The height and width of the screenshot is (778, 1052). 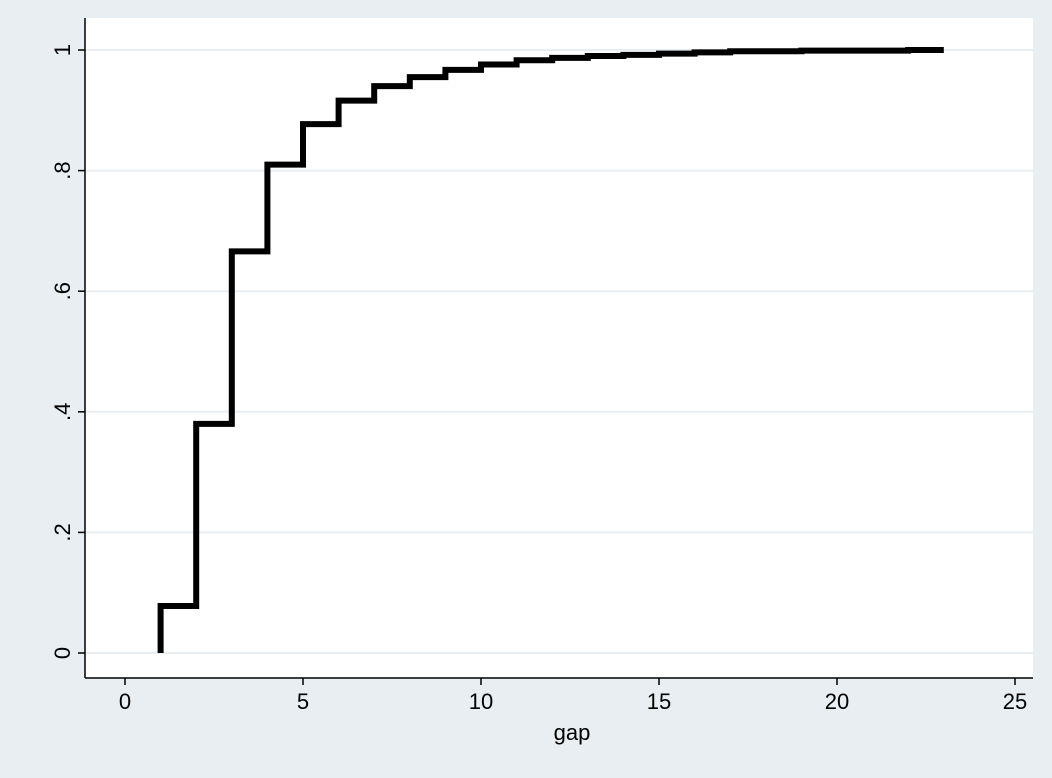 What do you see at coordinates (62, 50) in the screenshot?
I see `y-tick-label-5: 1` at bounding box center [62, 50].